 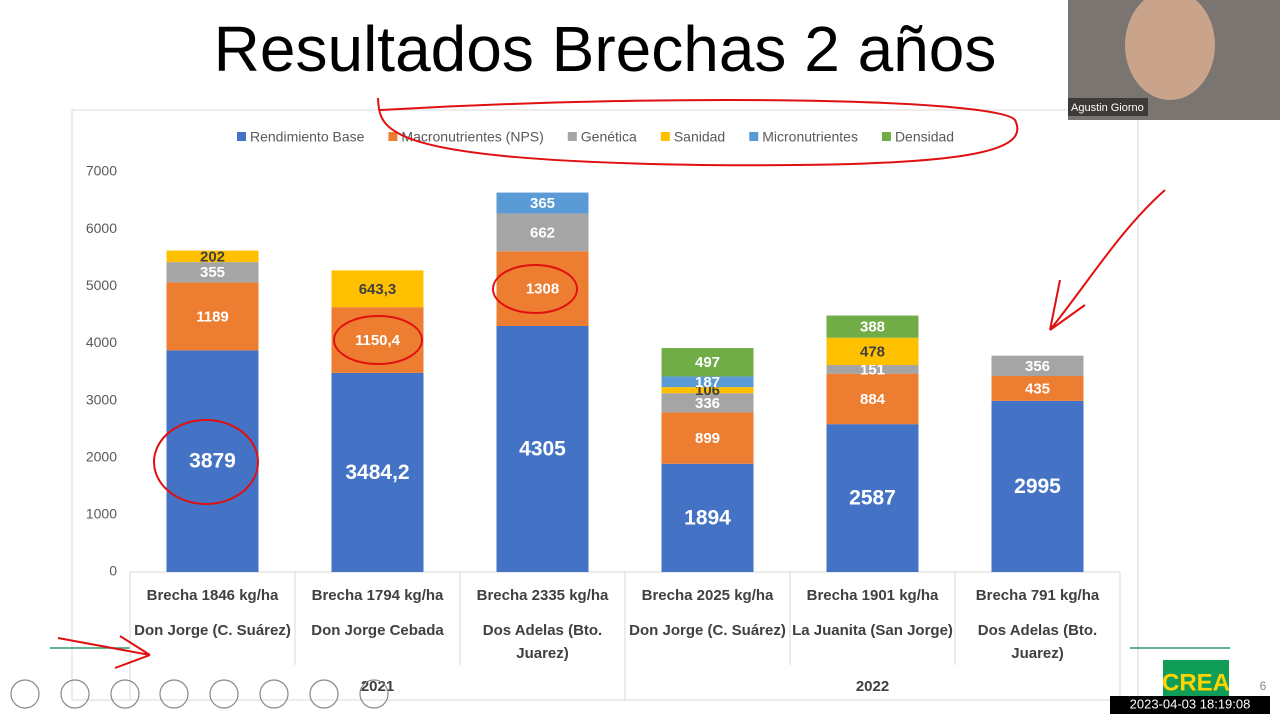 I want to click on x-group-label: 2022, so click(x=872, y=686).